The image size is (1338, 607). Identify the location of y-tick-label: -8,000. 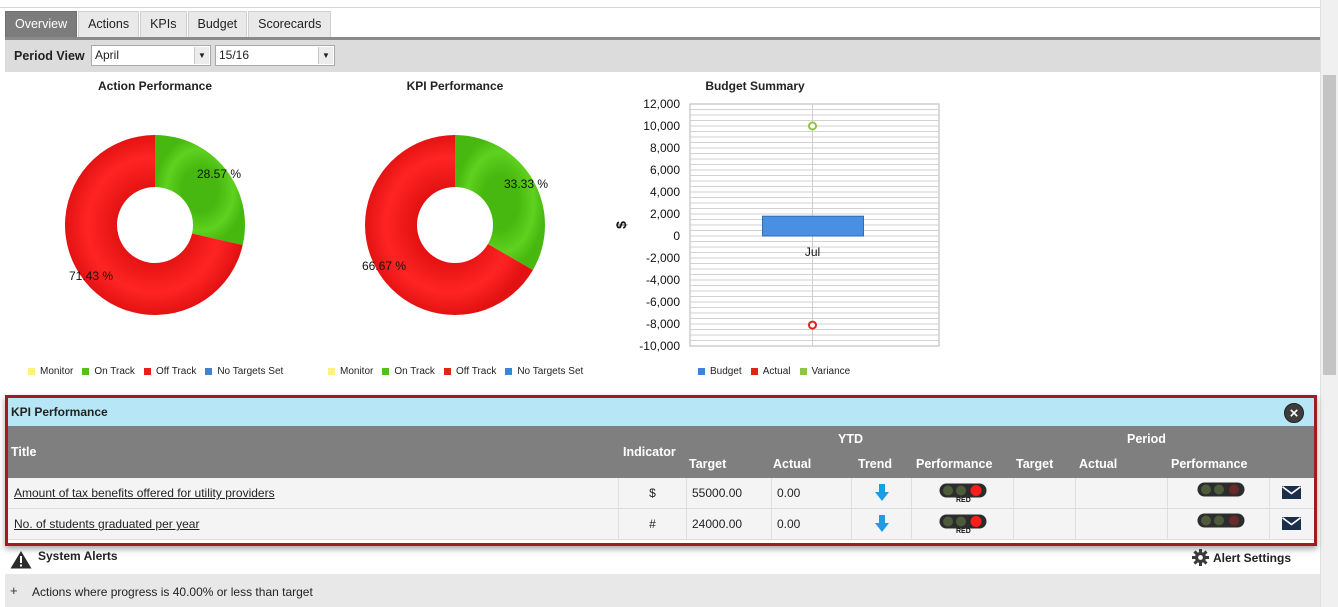
(663, 324).